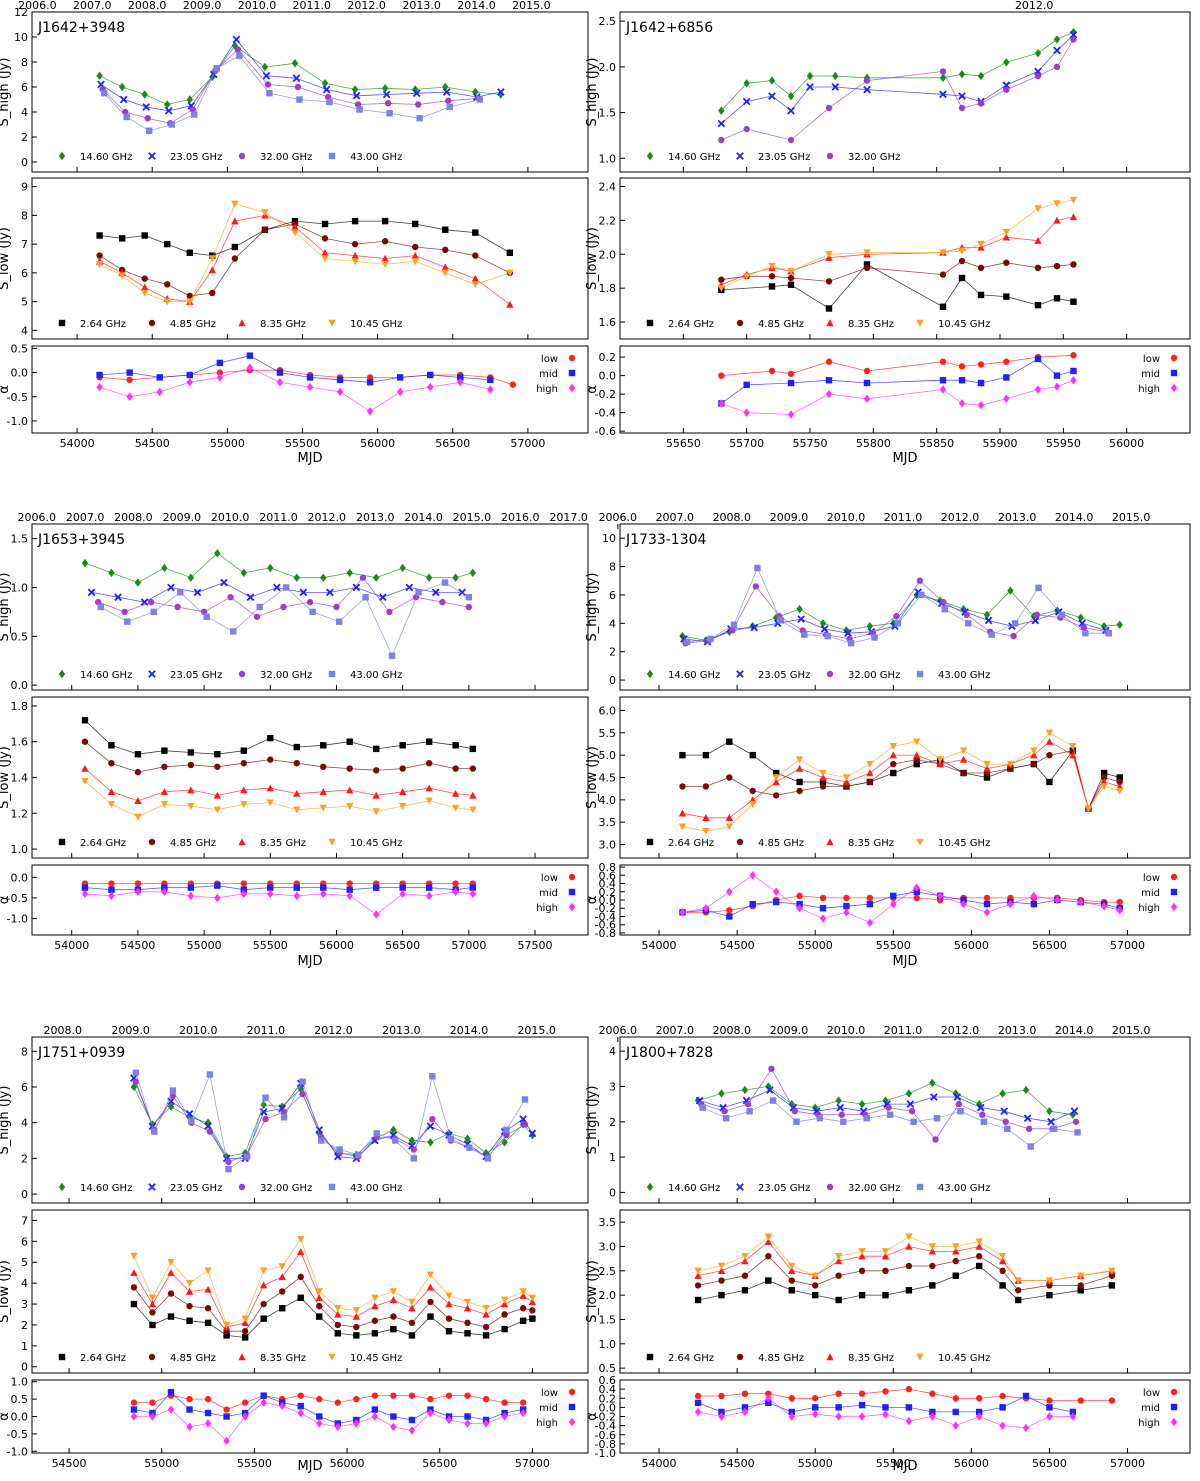 Image resolution: width=1200 pixels, height=1481 pixels. Describe the element at coordinates (901, 782) in the screenshot. I see `series-10-45-ghz` at that location.